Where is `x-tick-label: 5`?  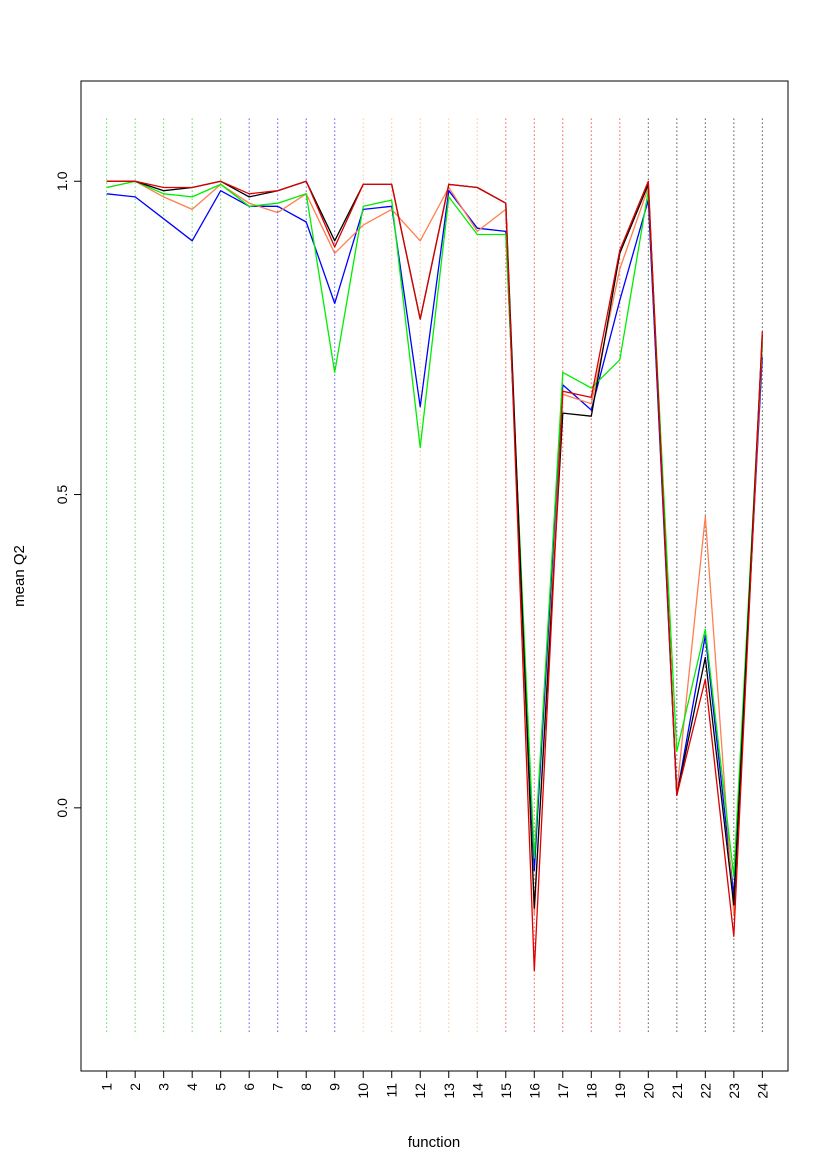
x-tick-label: 5 is located at coordinates (221, 1087).